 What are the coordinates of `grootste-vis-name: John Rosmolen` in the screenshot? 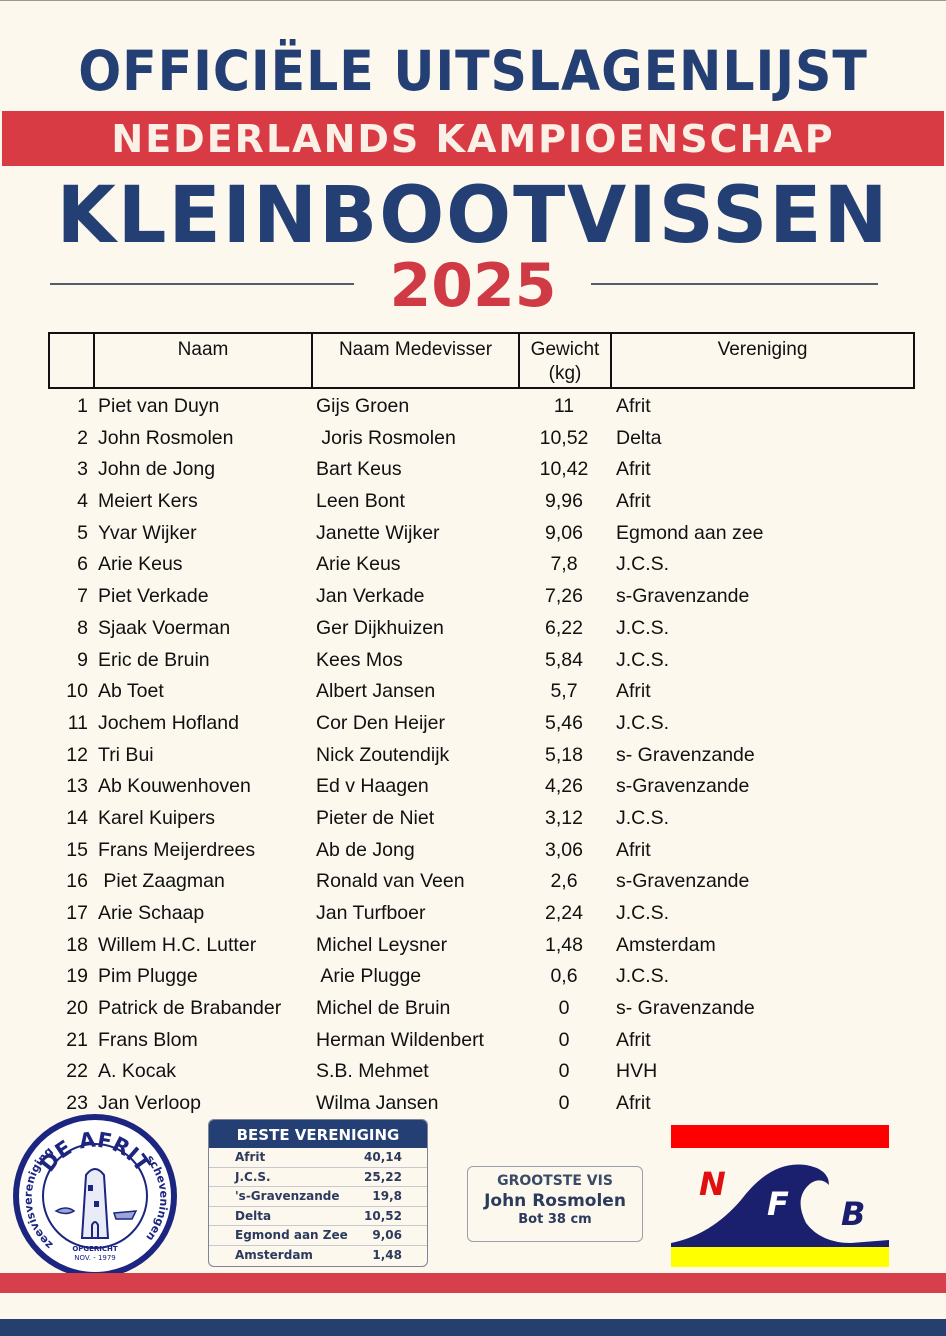 It's located at (555, 1201).